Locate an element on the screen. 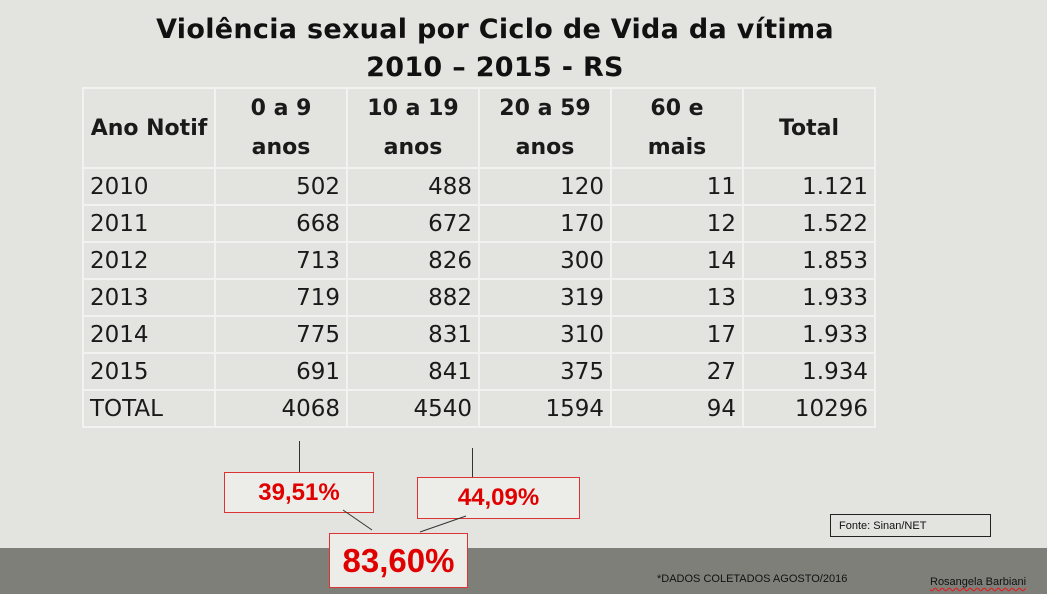 The width and height of the screenshot is (1047, 594). table-cell: 2015 is located at coordinates (149, 371).